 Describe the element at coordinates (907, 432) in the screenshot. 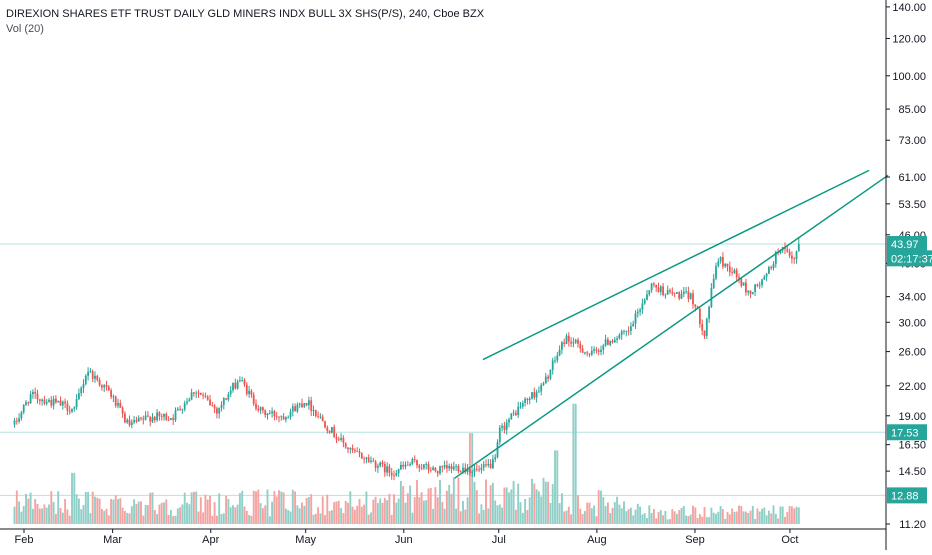

I see `level-badge` at that location.